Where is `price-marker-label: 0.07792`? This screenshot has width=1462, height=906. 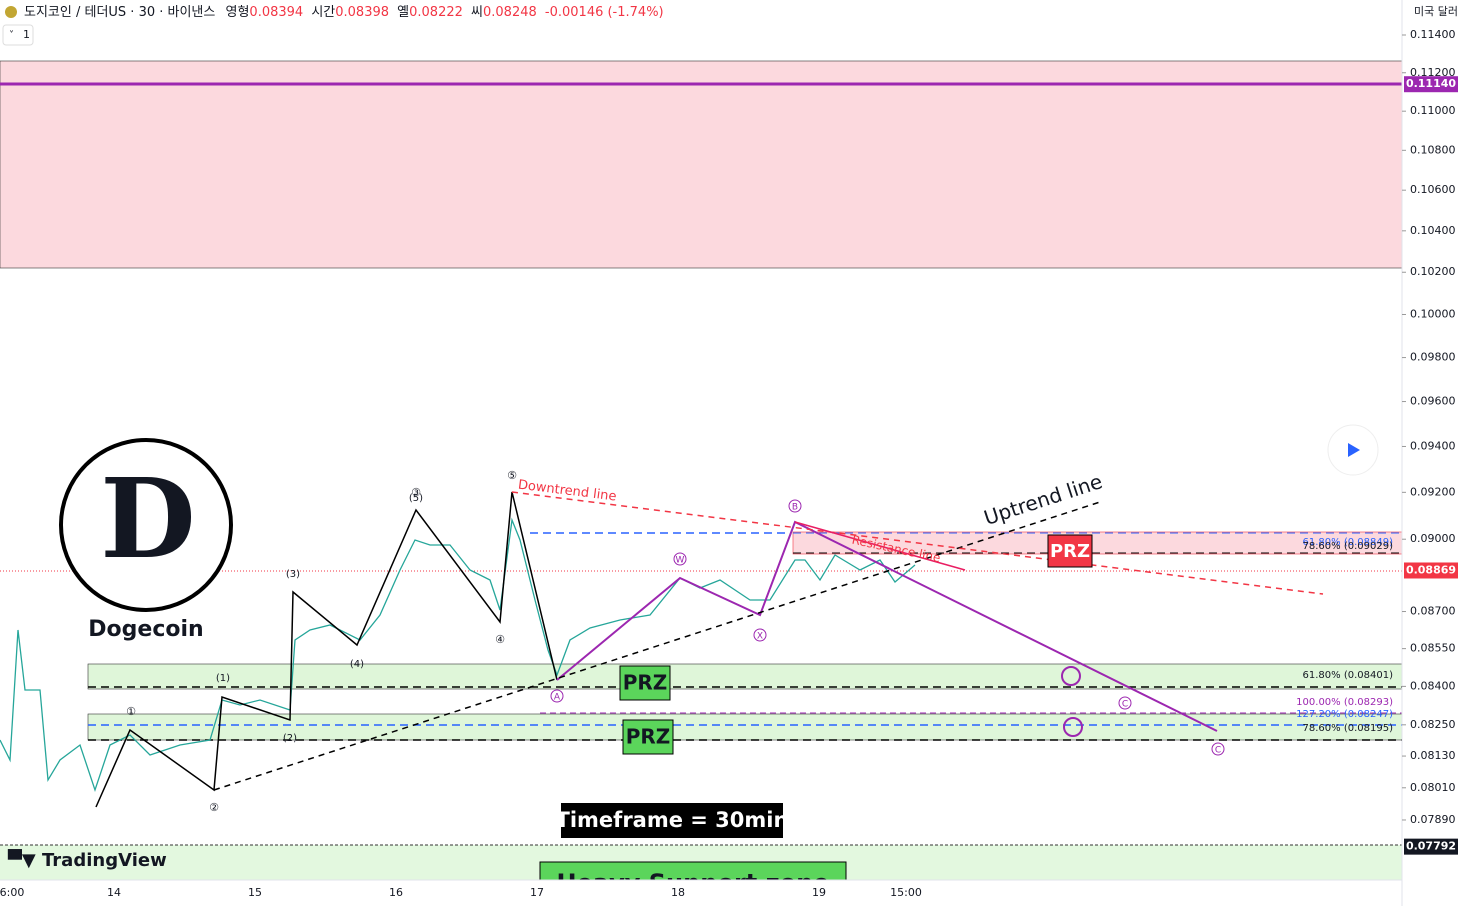
price-marker-label: 0.07792 is located at coordinates (1431, 846).